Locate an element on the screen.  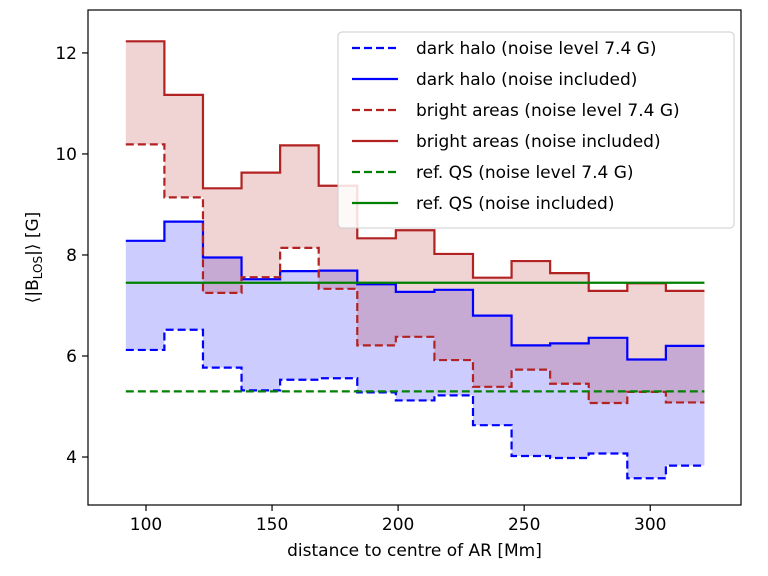
y-axis: 4 6 8 10 12 is located at coordinates (71, 256).